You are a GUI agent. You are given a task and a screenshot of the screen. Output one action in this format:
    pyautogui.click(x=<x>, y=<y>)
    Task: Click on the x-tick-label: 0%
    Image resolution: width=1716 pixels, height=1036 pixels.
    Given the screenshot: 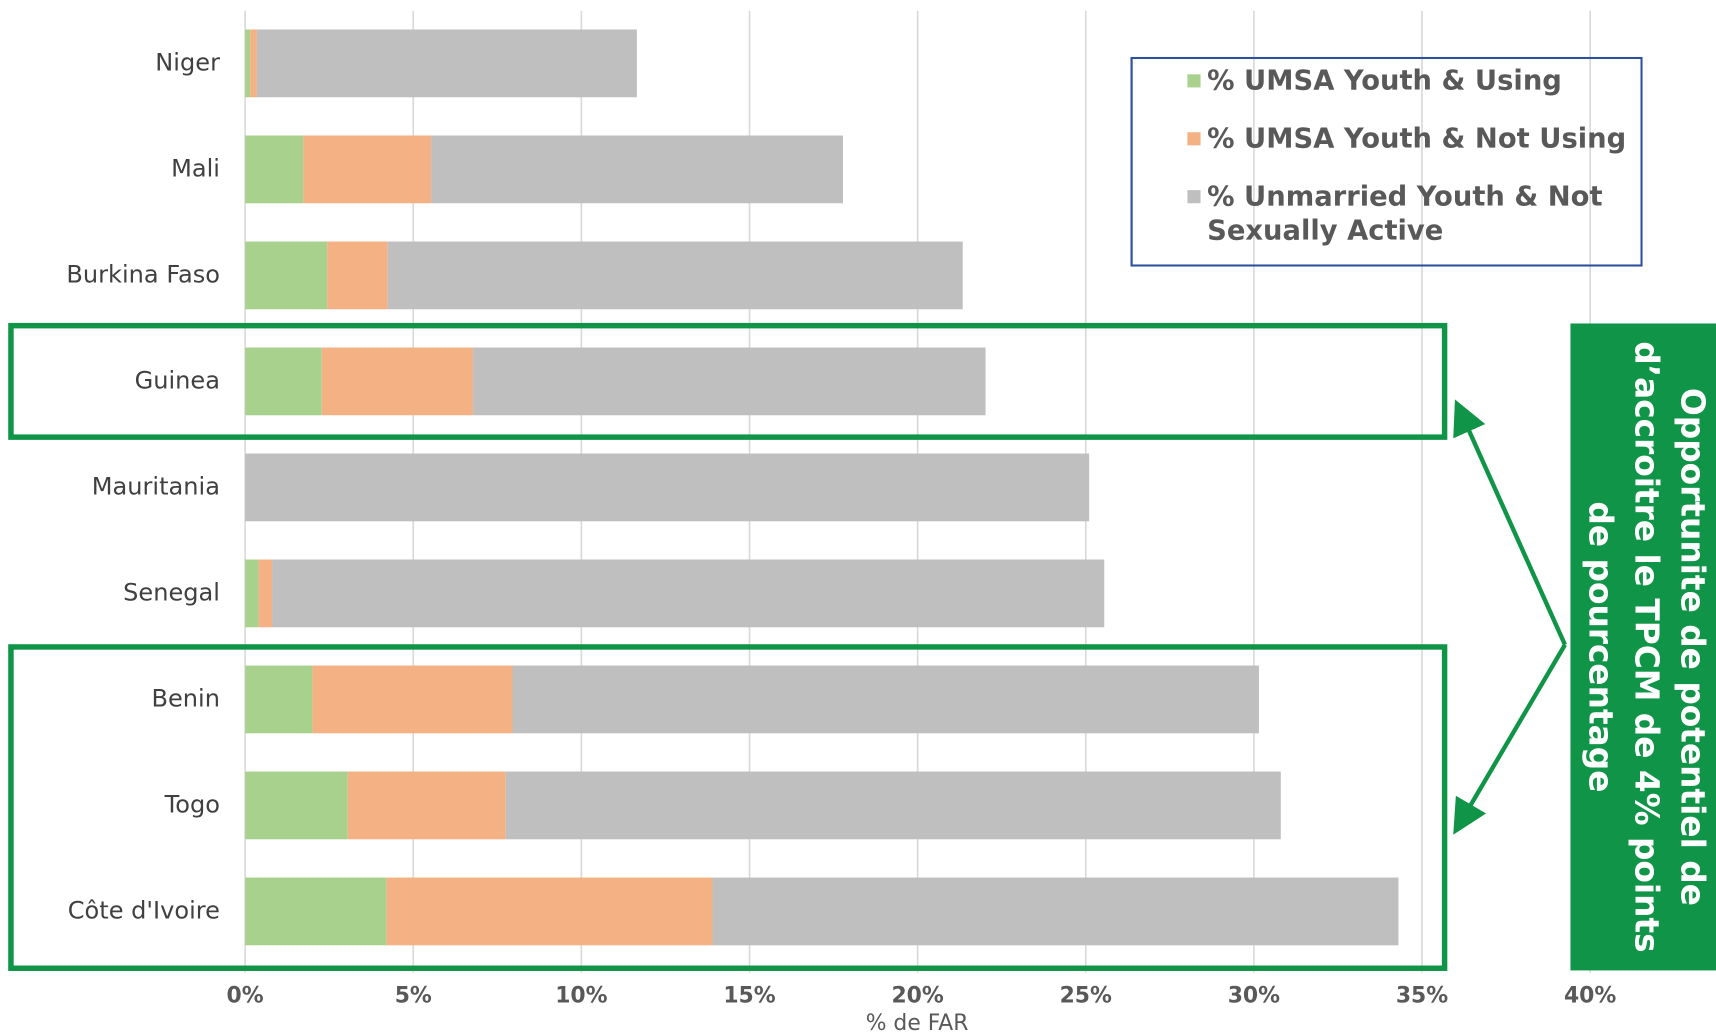 What is the action you would take?
    pyautogui.click(x=245, y=996)
    